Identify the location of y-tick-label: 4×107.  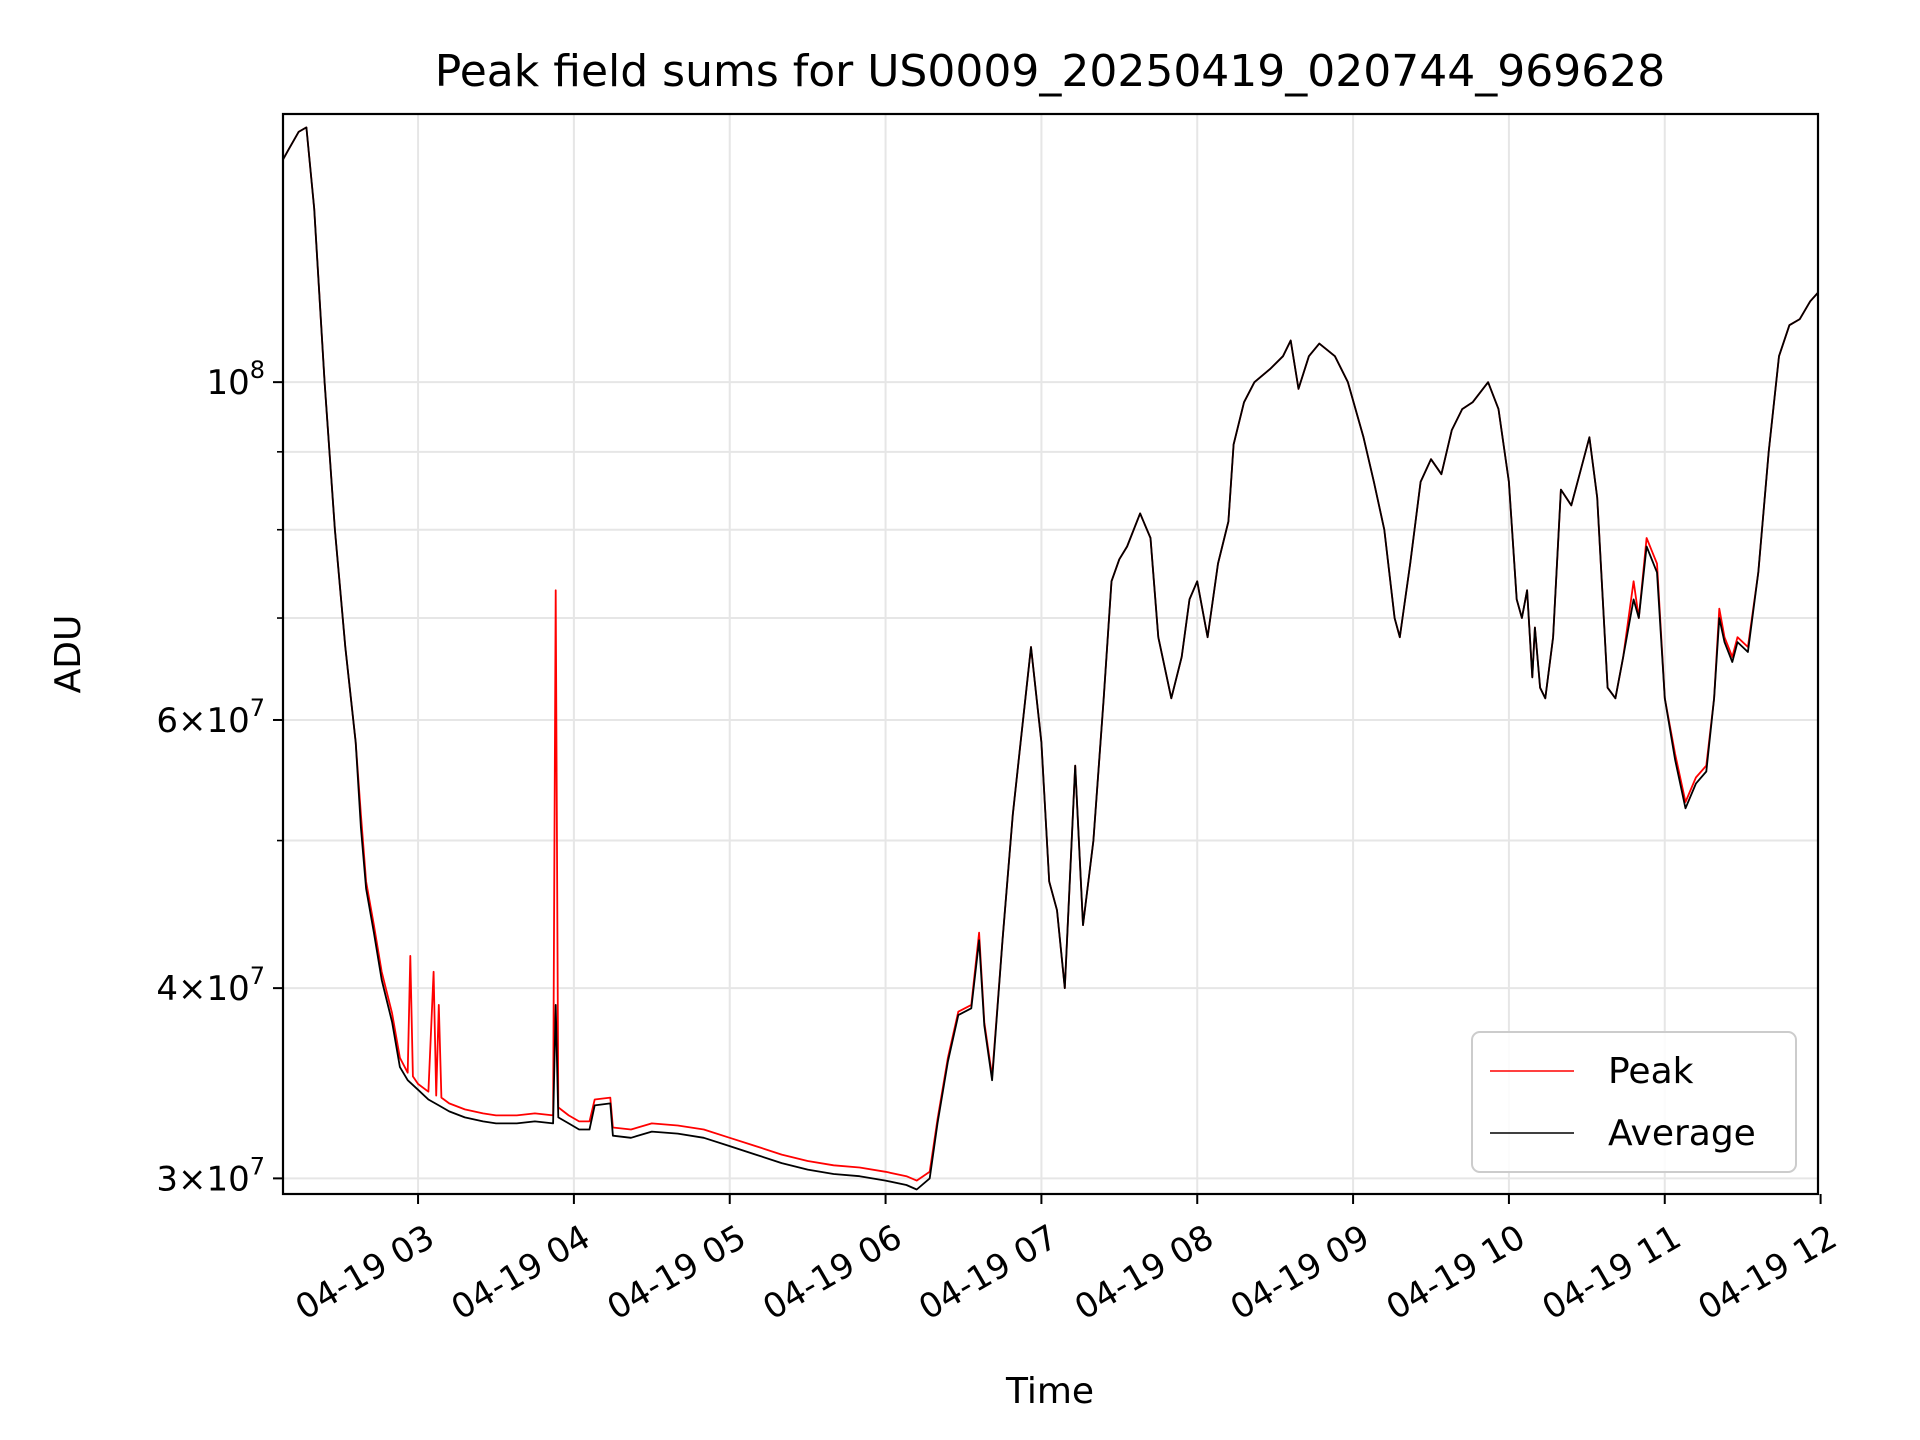
(210, 985).